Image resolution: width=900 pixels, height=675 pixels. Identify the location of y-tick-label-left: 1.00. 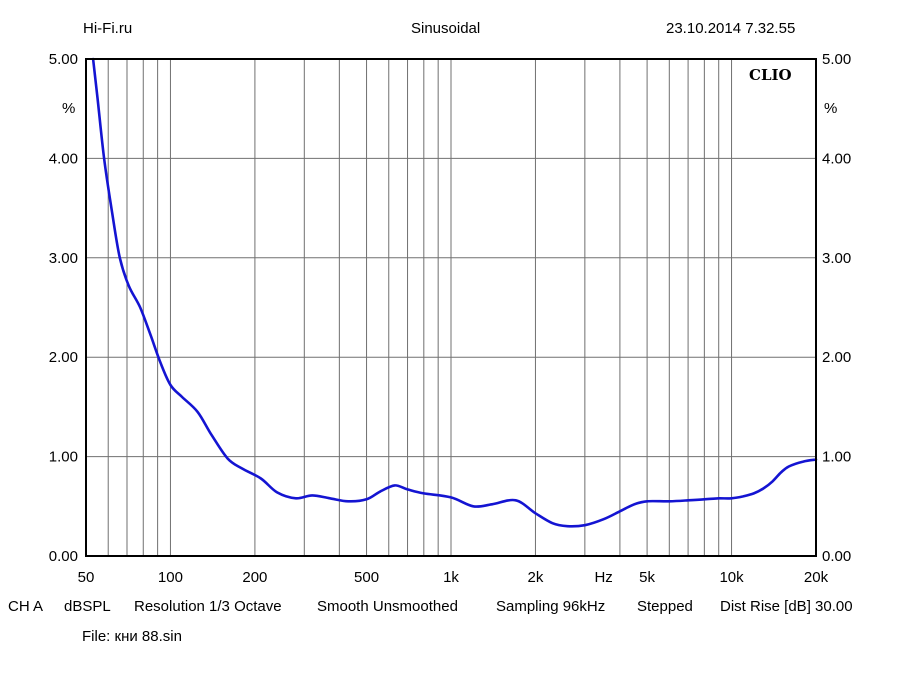
(63, 457).